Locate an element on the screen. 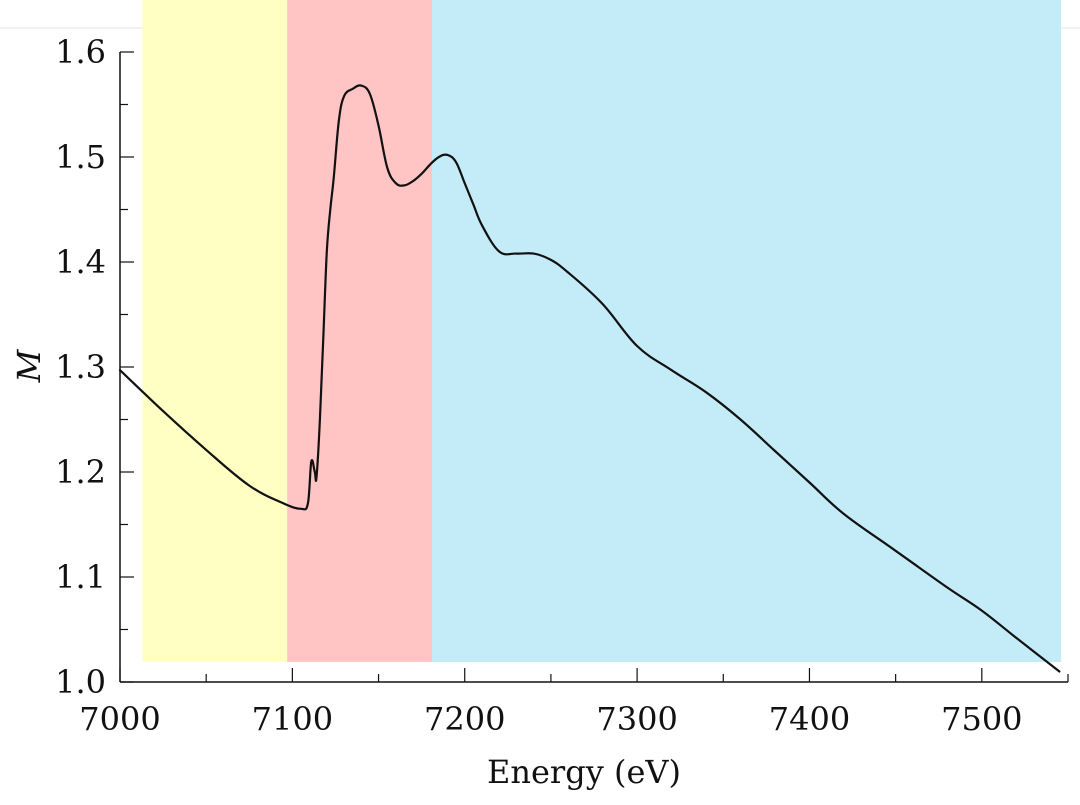  y-tick-label: 1.5 is located at coordinates (80, 157).